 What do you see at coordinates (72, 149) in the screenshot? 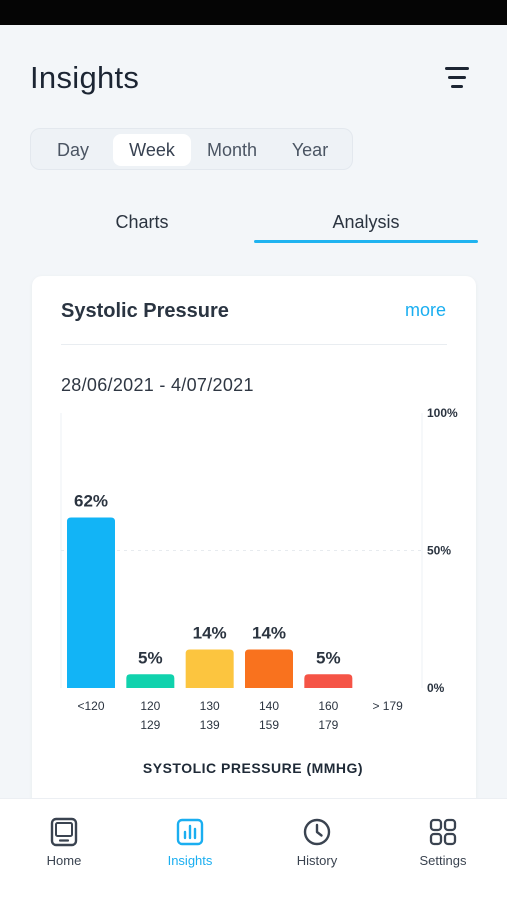
I see `period-tab-day: Day` at bounding box center [72, 149].